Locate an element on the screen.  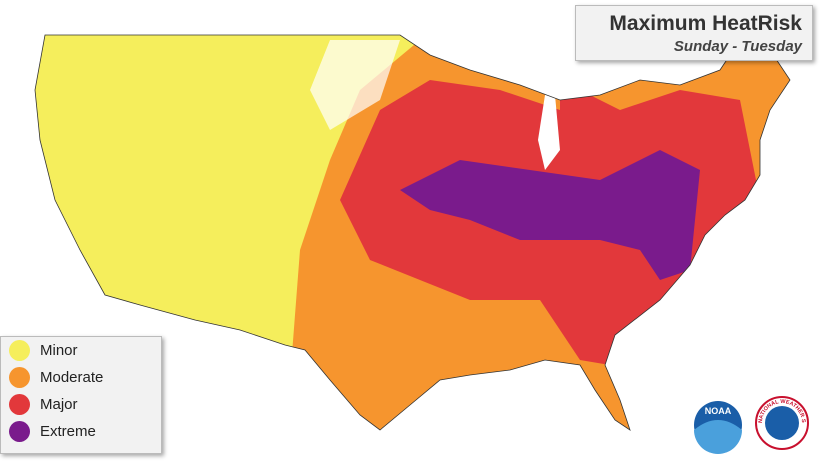
legend-item: Moderate is located at coordinates (81, 377).